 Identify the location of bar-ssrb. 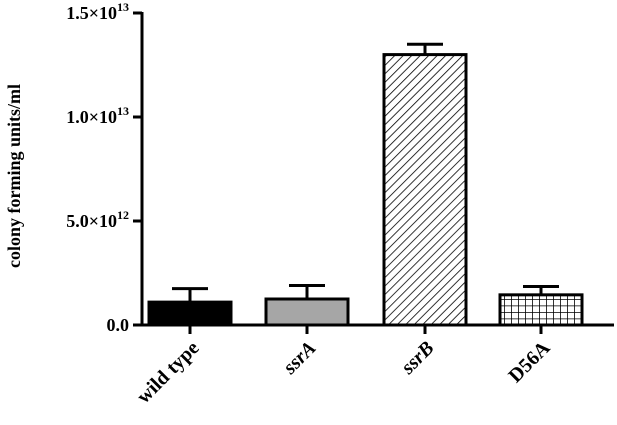
(425, 190).